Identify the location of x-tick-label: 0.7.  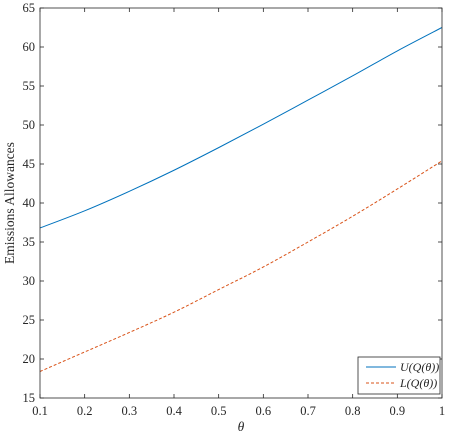
(308, 411).